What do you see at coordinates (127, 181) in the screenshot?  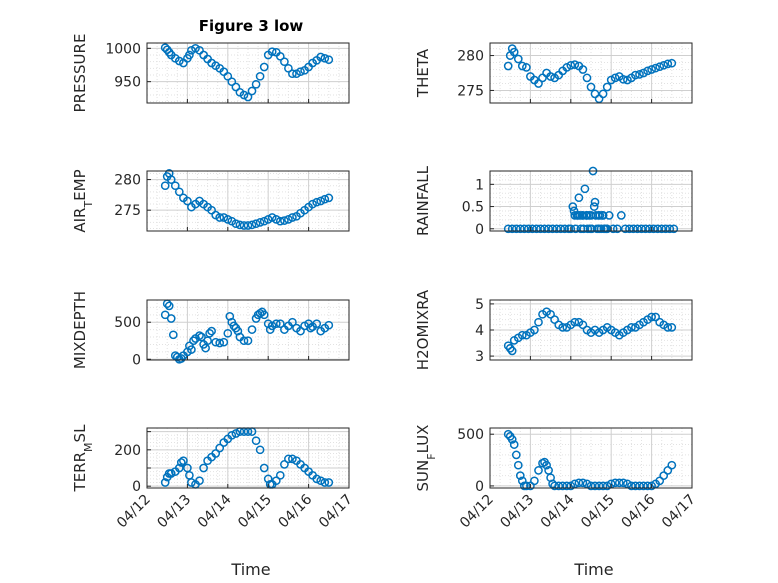 I see `y-tick-label: 280` at bounding box center [127, 181].